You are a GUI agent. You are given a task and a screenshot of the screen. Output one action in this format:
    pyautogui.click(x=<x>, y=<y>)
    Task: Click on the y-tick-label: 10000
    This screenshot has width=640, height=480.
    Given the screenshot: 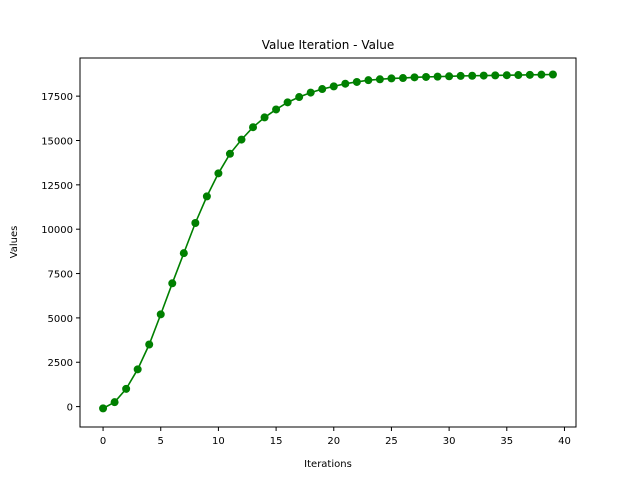 What is the action you would take?
    pyautogui.click(x=57, y=230)
    